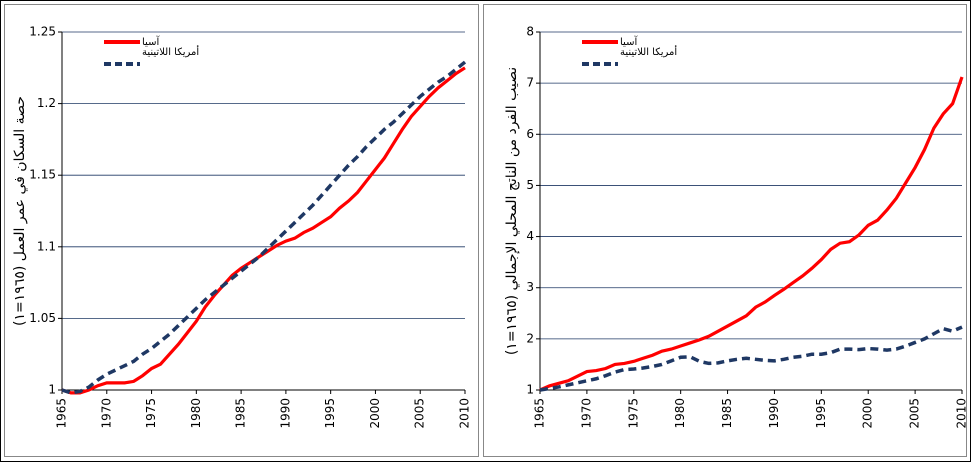 This screenshot has width=971, height=462. I want to click on y-tick-label: 8, so click(530, 32).